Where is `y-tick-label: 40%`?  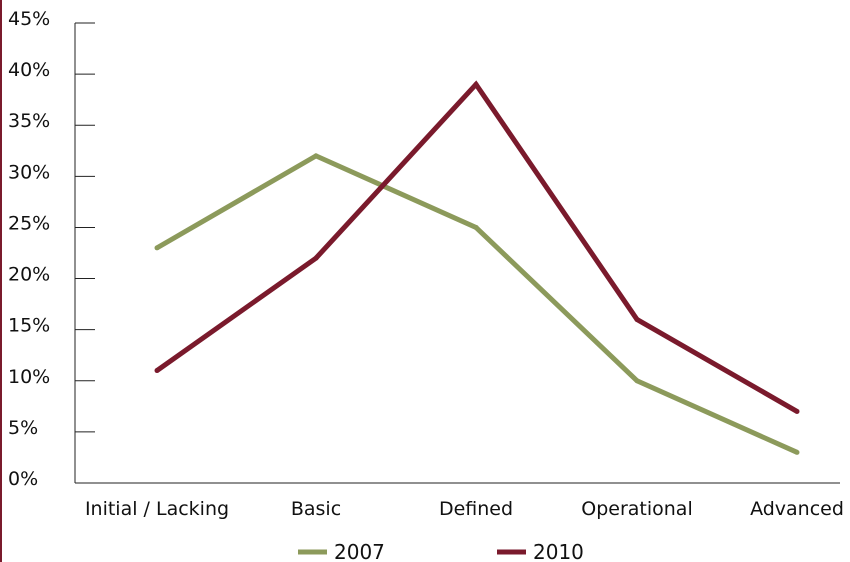
y-tick-label: 40% is located at coordinates (29, 70).